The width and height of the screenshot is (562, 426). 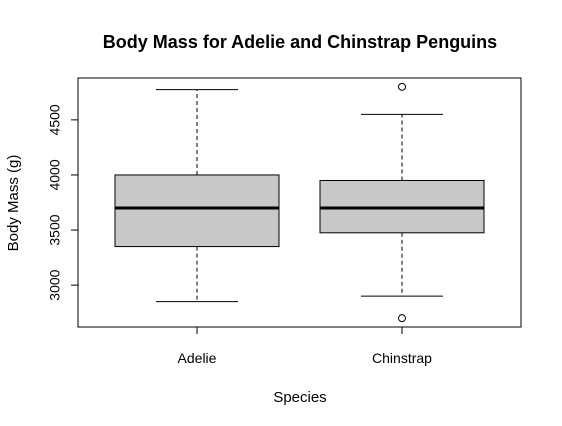 What do you see at coordinates (402, 358) in the screenshot?
I see `x-tick-label: Chinstrap` at bounding box center [402, 358].